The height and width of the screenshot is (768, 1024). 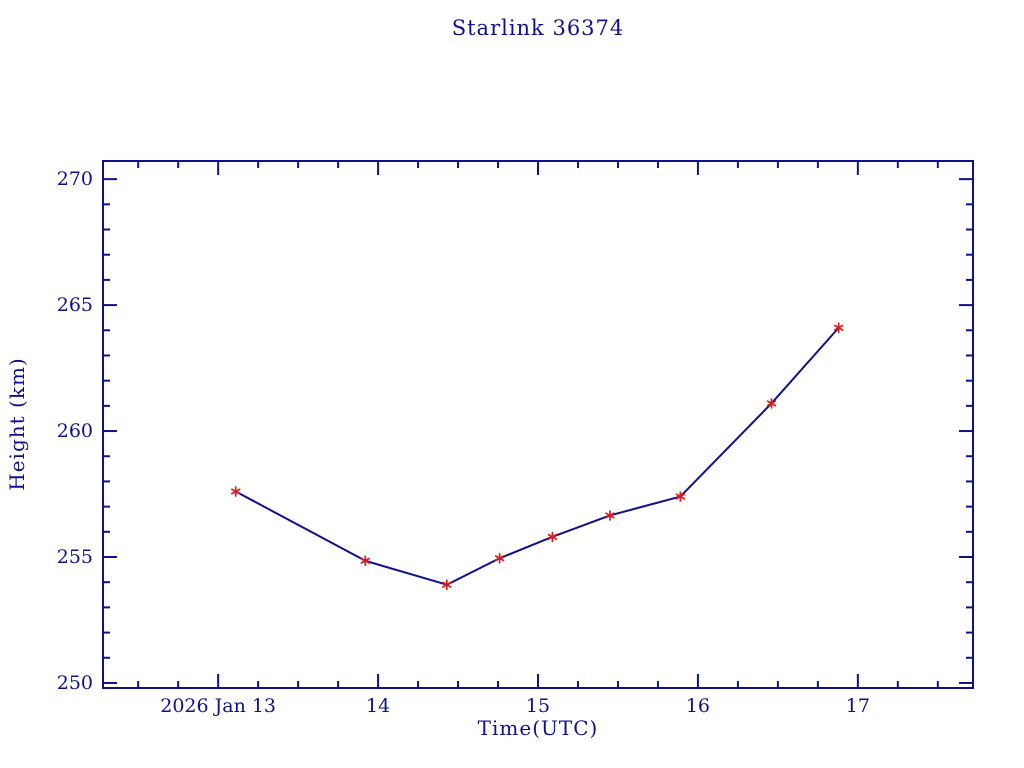 I want to click on y-tick-label: 250, so click(x=75, y=683).